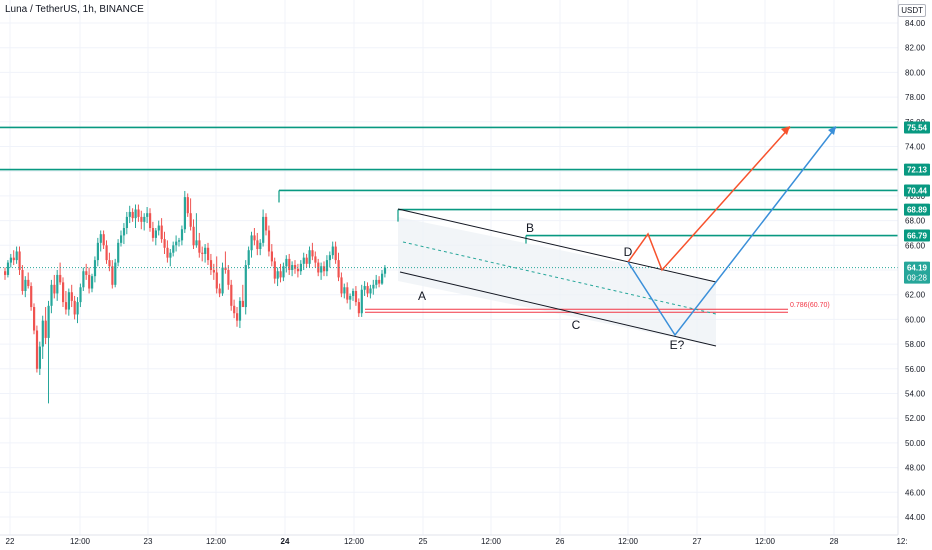 Image resolution: width=932 pixels, height=550 pixels. What do you see at coordinates (560, 541) in the screenshot?
I see `time-tick-label: 26` at bounding box center [560, 541].